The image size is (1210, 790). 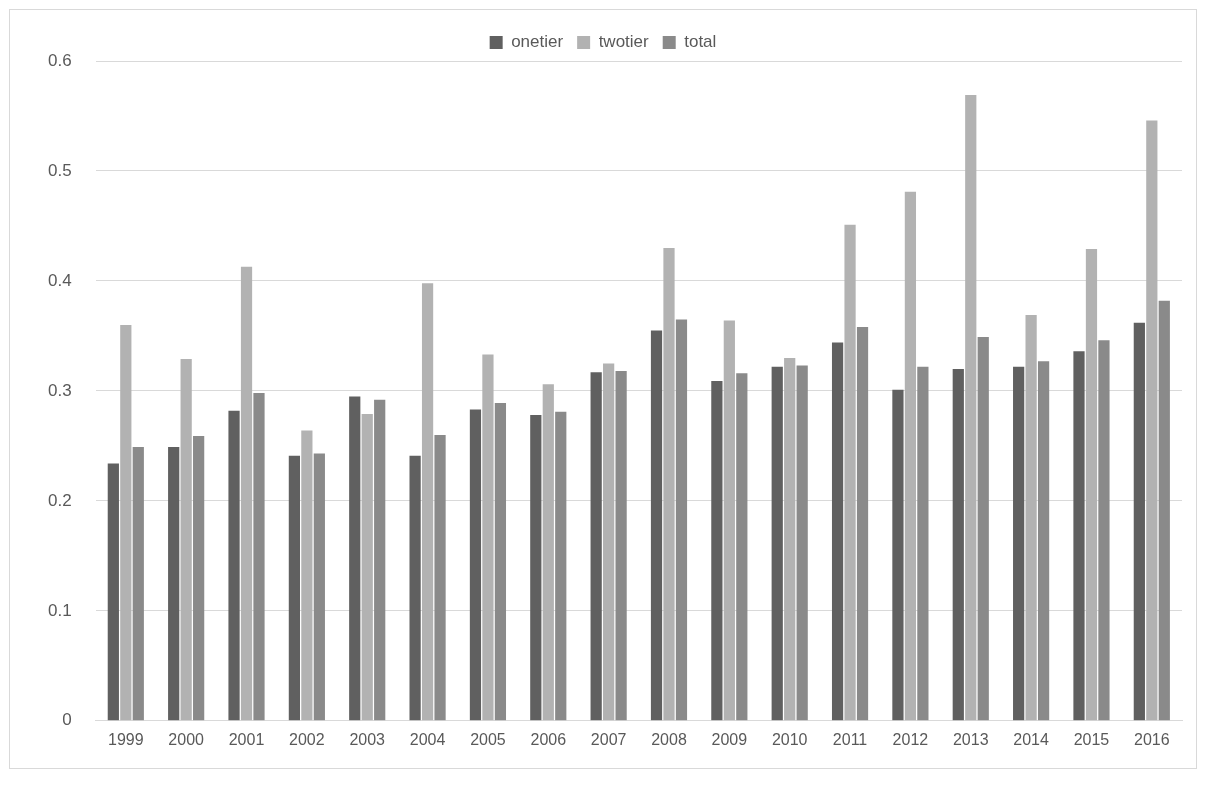 I want to click on x-tick-label: 2010, so click(x=789, y=739).